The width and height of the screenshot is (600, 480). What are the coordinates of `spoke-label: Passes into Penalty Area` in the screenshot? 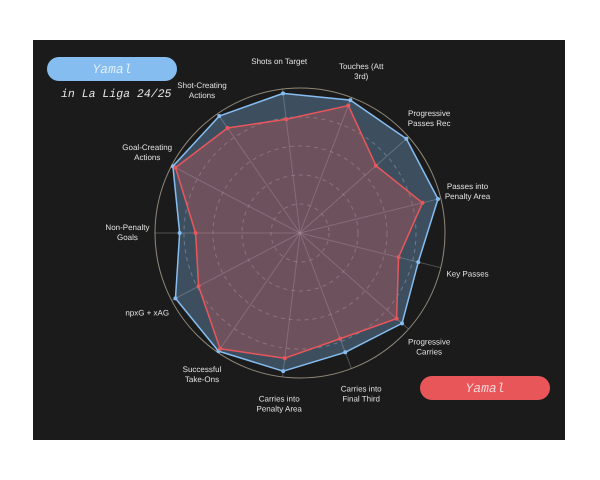 It's located at (467, 191).